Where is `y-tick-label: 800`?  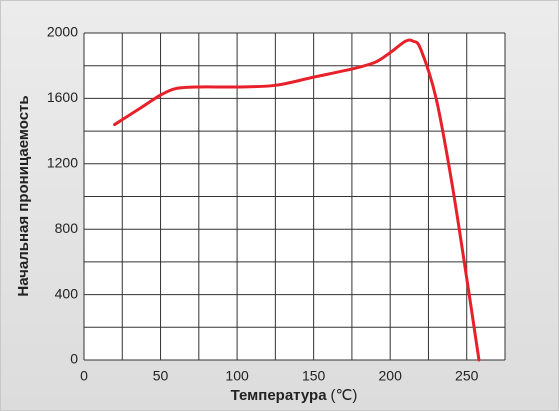
y-tick-label: 800 is located at coordinates (67, 228).